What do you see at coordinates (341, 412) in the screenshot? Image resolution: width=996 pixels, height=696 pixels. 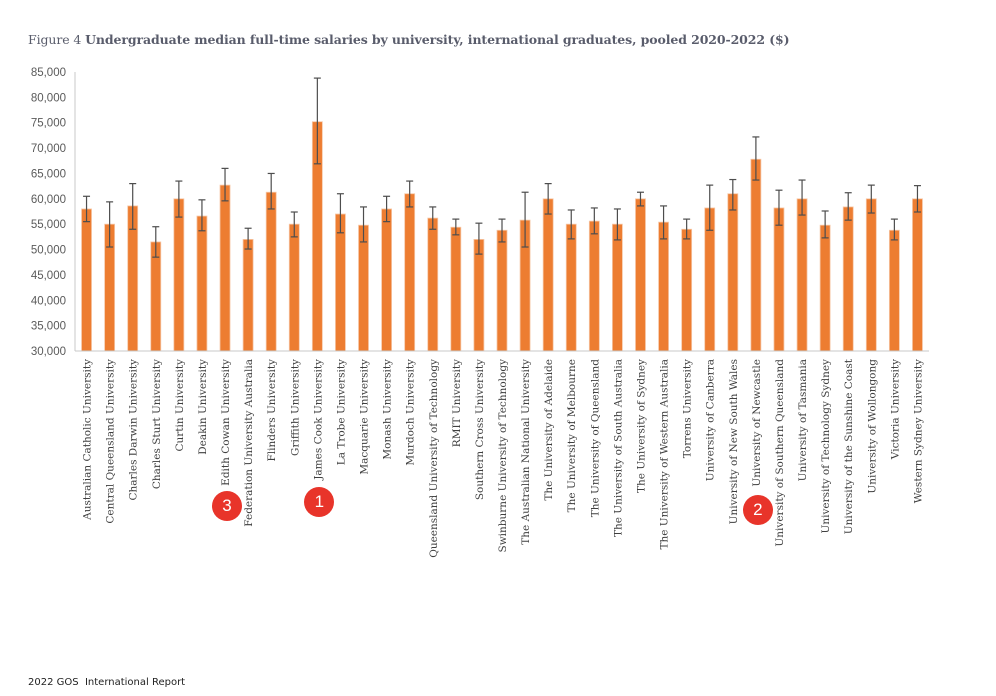 I see `x-tick-label: La Trobe University` at bounding box center [341, 412].